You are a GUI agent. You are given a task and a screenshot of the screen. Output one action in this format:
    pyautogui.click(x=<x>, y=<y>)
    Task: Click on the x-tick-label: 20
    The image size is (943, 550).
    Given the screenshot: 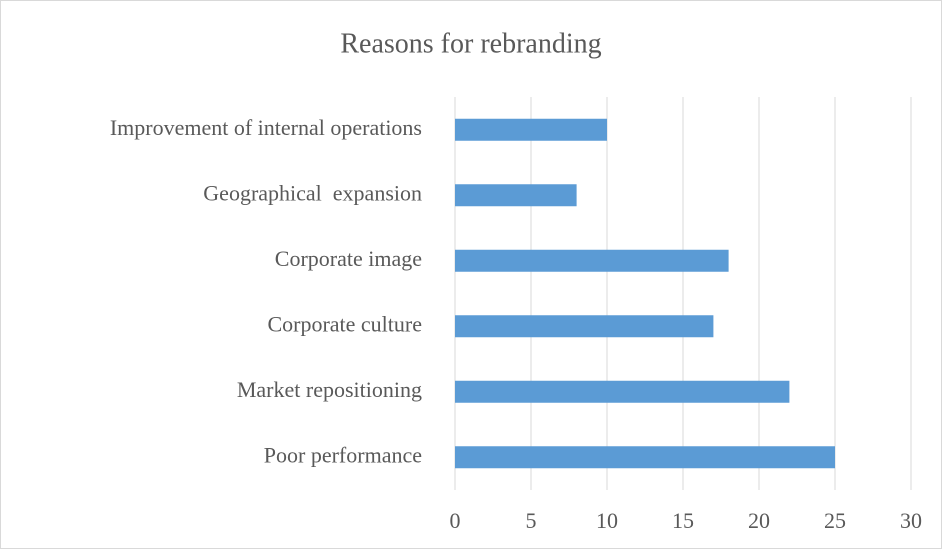 What is the action you would take?
    pyautogui.click(x=759, y=520)
    